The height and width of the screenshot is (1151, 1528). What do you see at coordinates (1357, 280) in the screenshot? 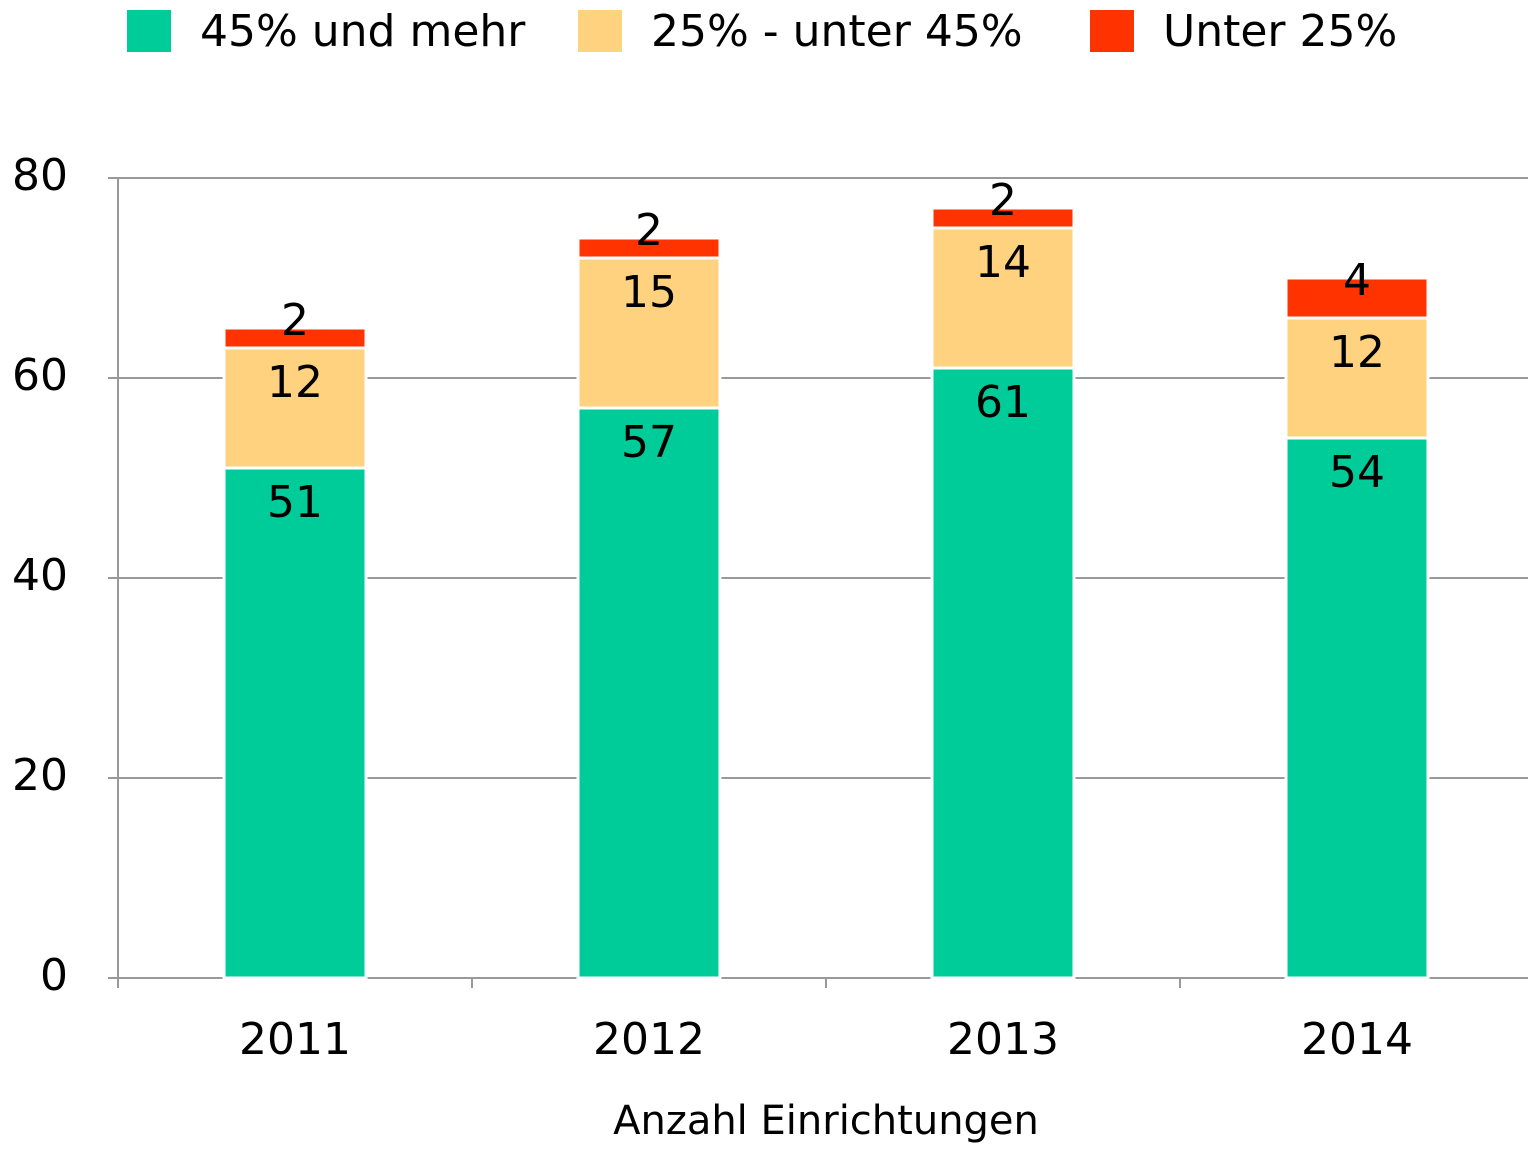
I see `data-label: 4` at bounding box center [1357, 280].